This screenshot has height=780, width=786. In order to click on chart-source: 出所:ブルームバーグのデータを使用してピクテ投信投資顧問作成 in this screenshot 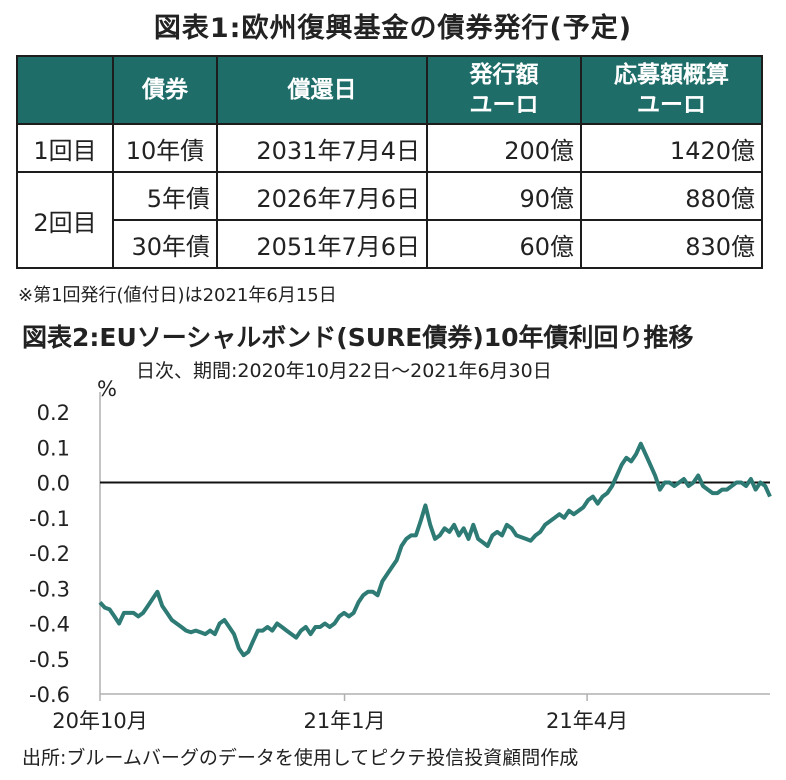, I will do `click(300, 758)`.